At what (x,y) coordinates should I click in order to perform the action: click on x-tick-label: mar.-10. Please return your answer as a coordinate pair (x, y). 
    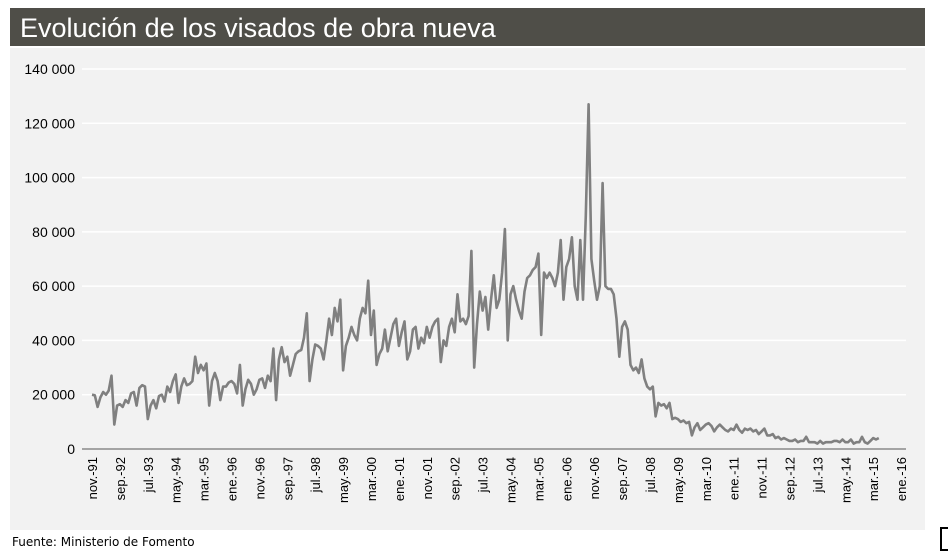
    Looking at the image, I should click on (706, 479).